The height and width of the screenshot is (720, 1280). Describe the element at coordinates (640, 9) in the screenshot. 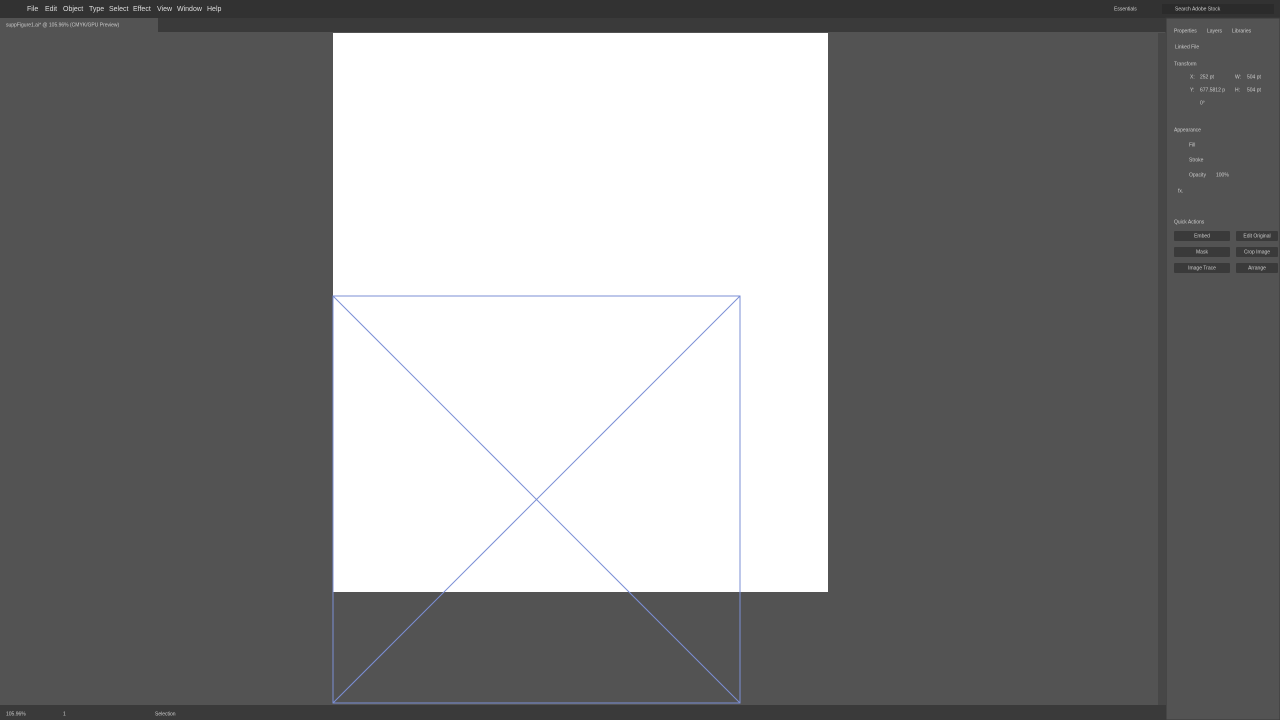

I see `menu-bar` at that location.